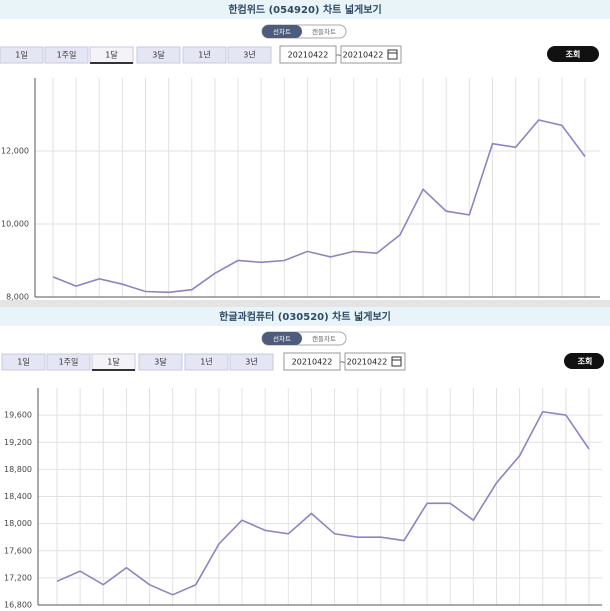  I want to click on y-tick-label: 18,800, so click(18, 469).